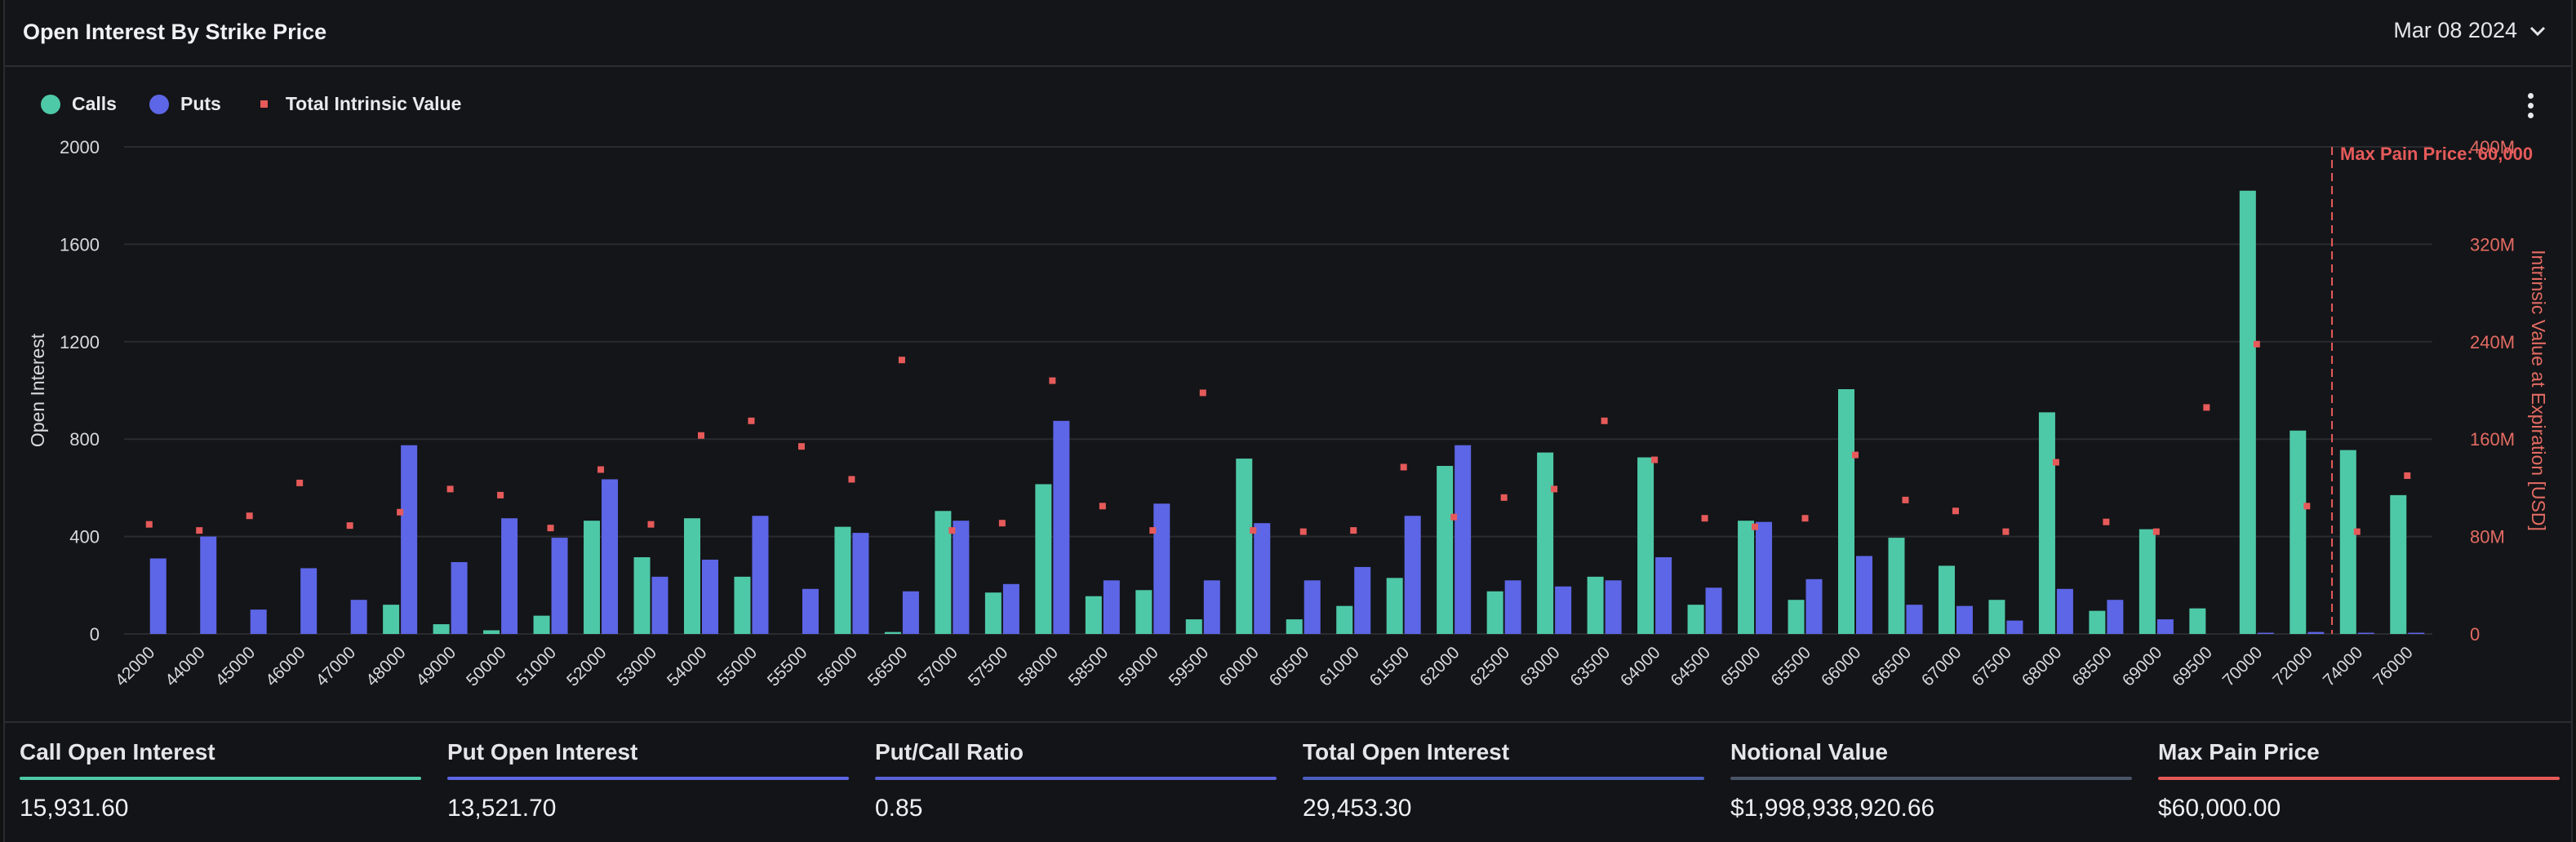  I want to click on max-pain-label: Max Pain Price: 60,000, so click(2436, 154).